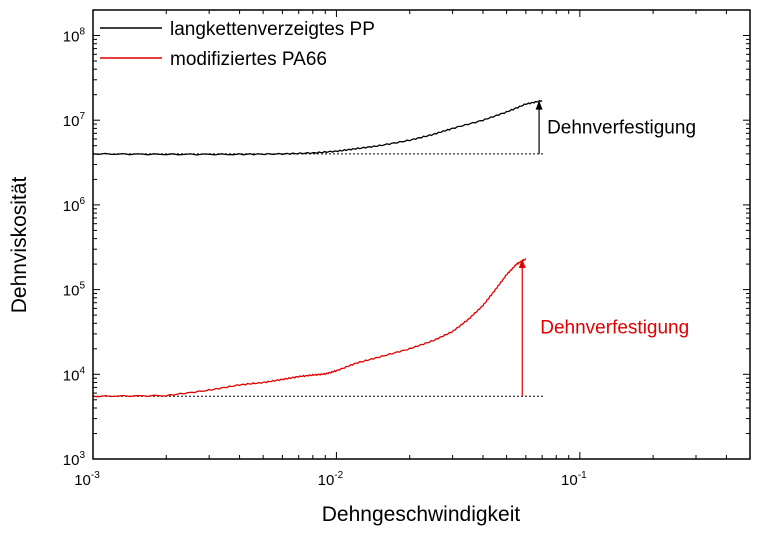 The width and height of the screenshot is (763, 533). What do you see at coordinates (248, 59) in the screenshot?
I see `legend-label-1: modifiziertes PA66` at bounding box center [248, 59].